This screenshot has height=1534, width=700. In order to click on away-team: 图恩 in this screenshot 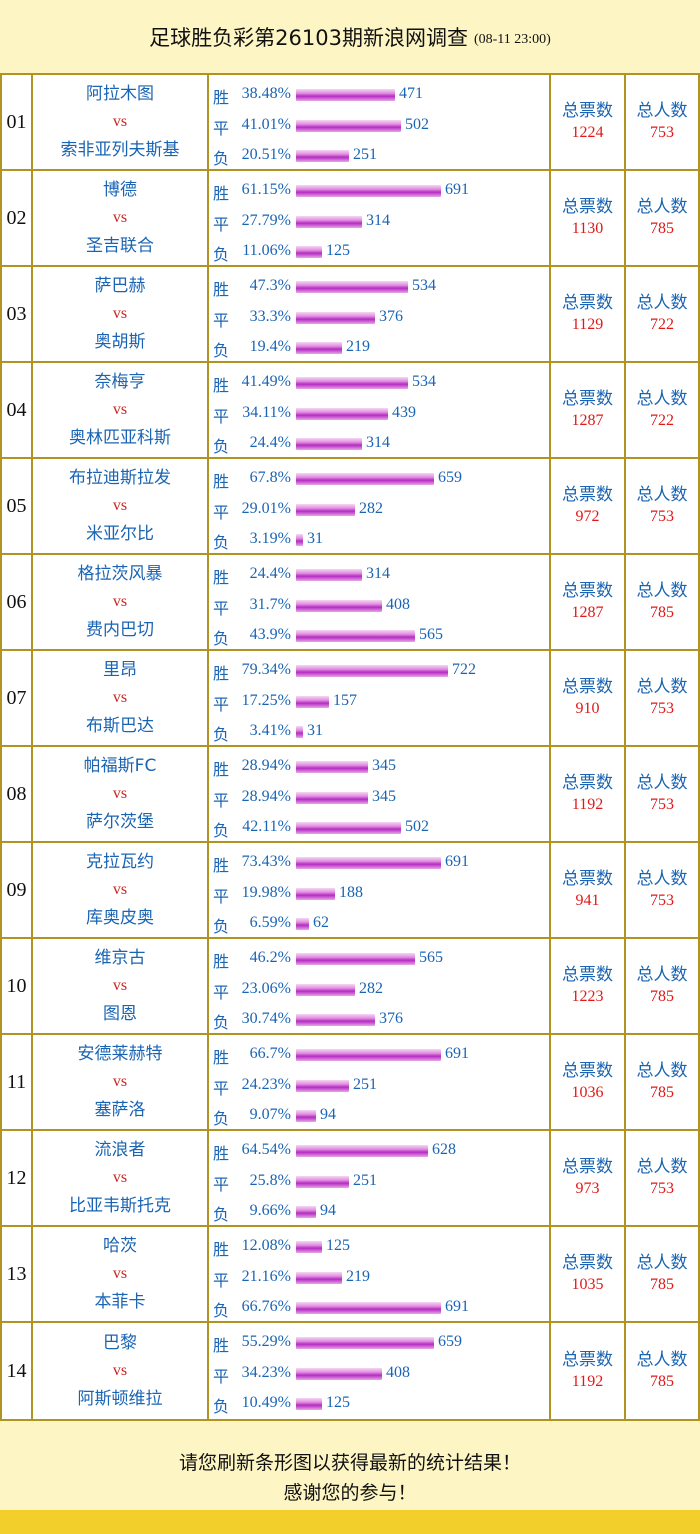, I will do `click(120, 1013)`.